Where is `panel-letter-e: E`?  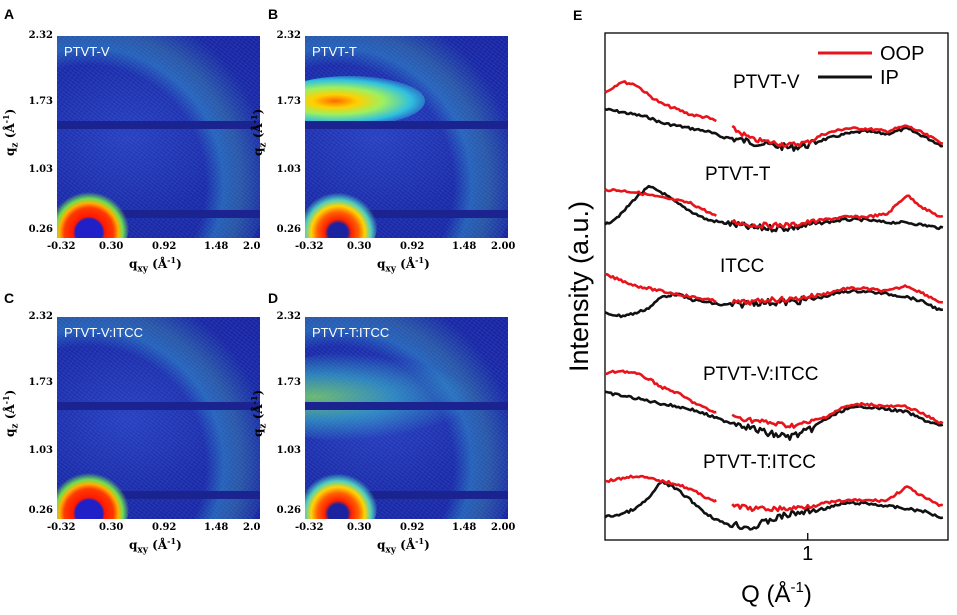 panel-letter-e: E is located at coordinates (577, 15).